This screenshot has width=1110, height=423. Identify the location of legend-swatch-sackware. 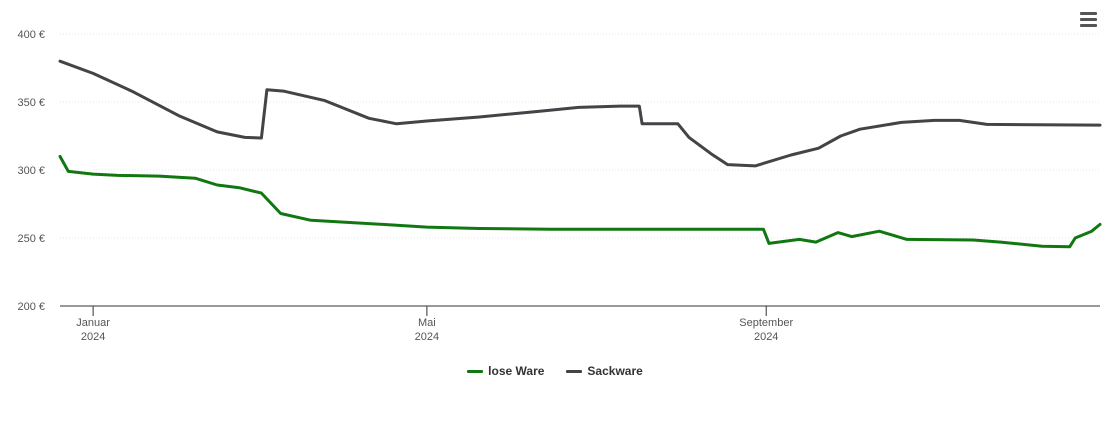
(574, 371).